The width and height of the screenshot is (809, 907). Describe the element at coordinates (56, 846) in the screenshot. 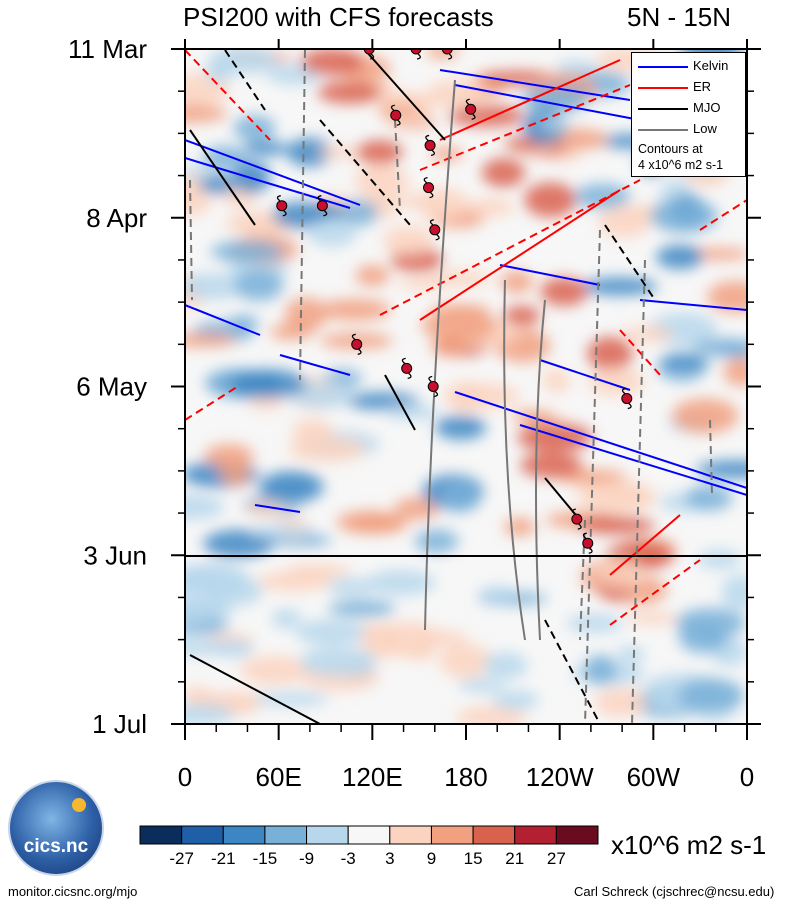

I see `logo-text: cics.nc` at that location.